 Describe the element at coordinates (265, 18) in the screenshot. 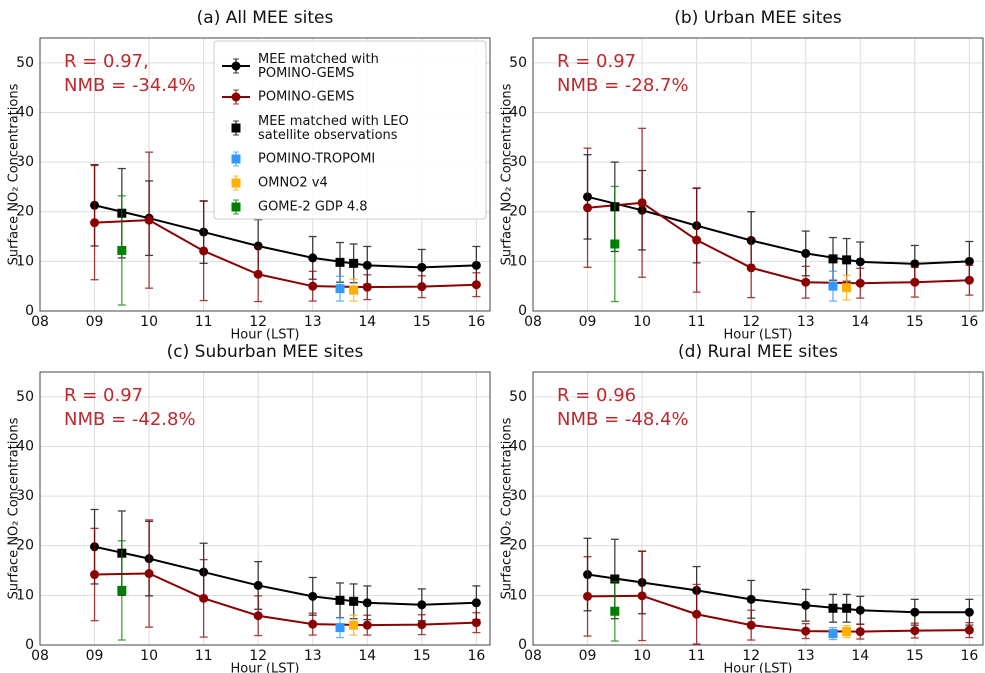

I see `panel-title: (a) All MEE sites` at that location.